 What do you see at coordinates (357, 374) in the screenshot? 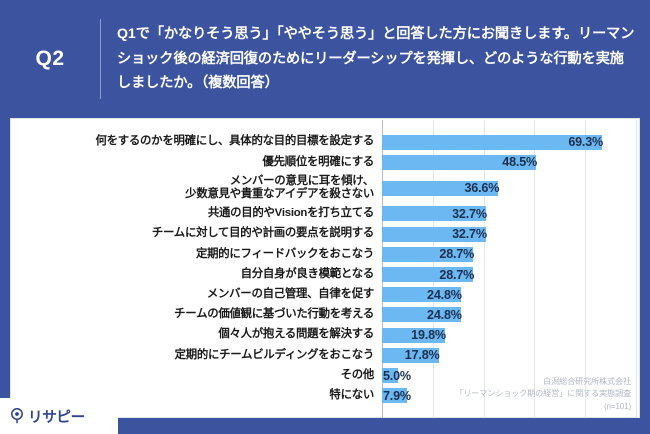
I see `category-label: その他` at bounding box center [357, 374].